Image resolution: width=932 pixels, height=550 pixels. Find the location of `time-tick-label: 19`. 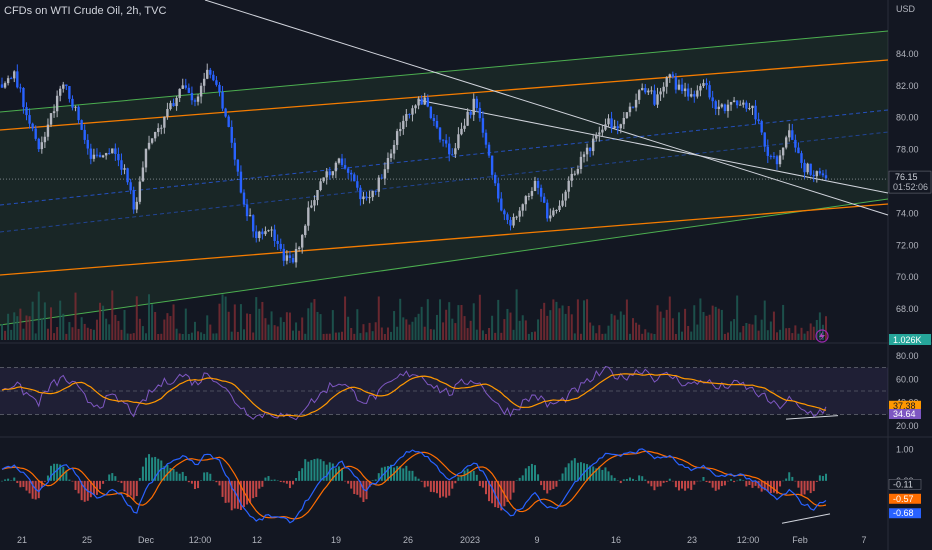

time-tick-label: 19 is located at coordinates (336, 540).